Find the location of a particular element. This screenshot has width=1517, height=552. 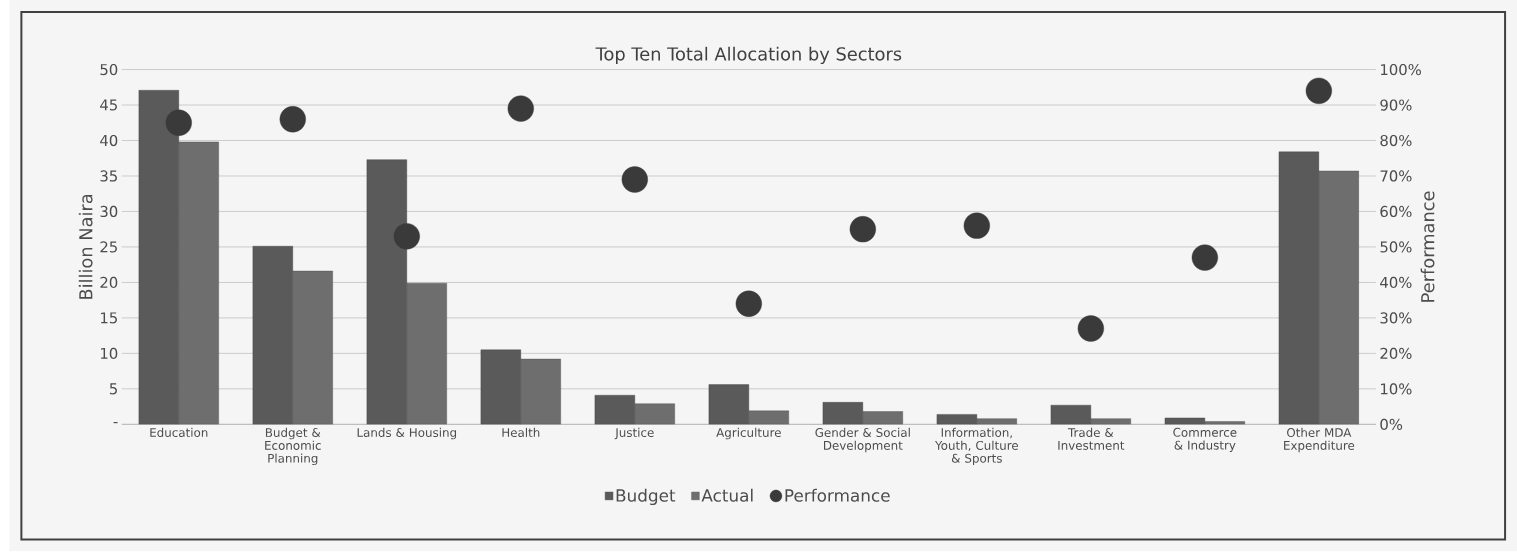

x-tick-label: Gender & Social Development is located at coordinates (862, 440).